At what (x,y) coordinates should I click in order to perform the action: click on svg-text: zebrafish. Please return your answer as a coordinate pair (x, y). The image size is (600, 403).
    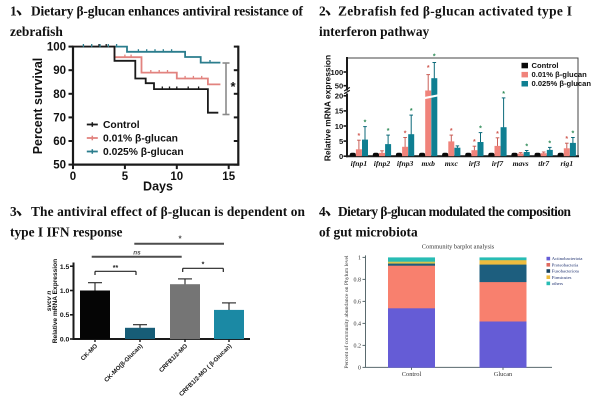
    Looking at the image, I should click on (36, 31).